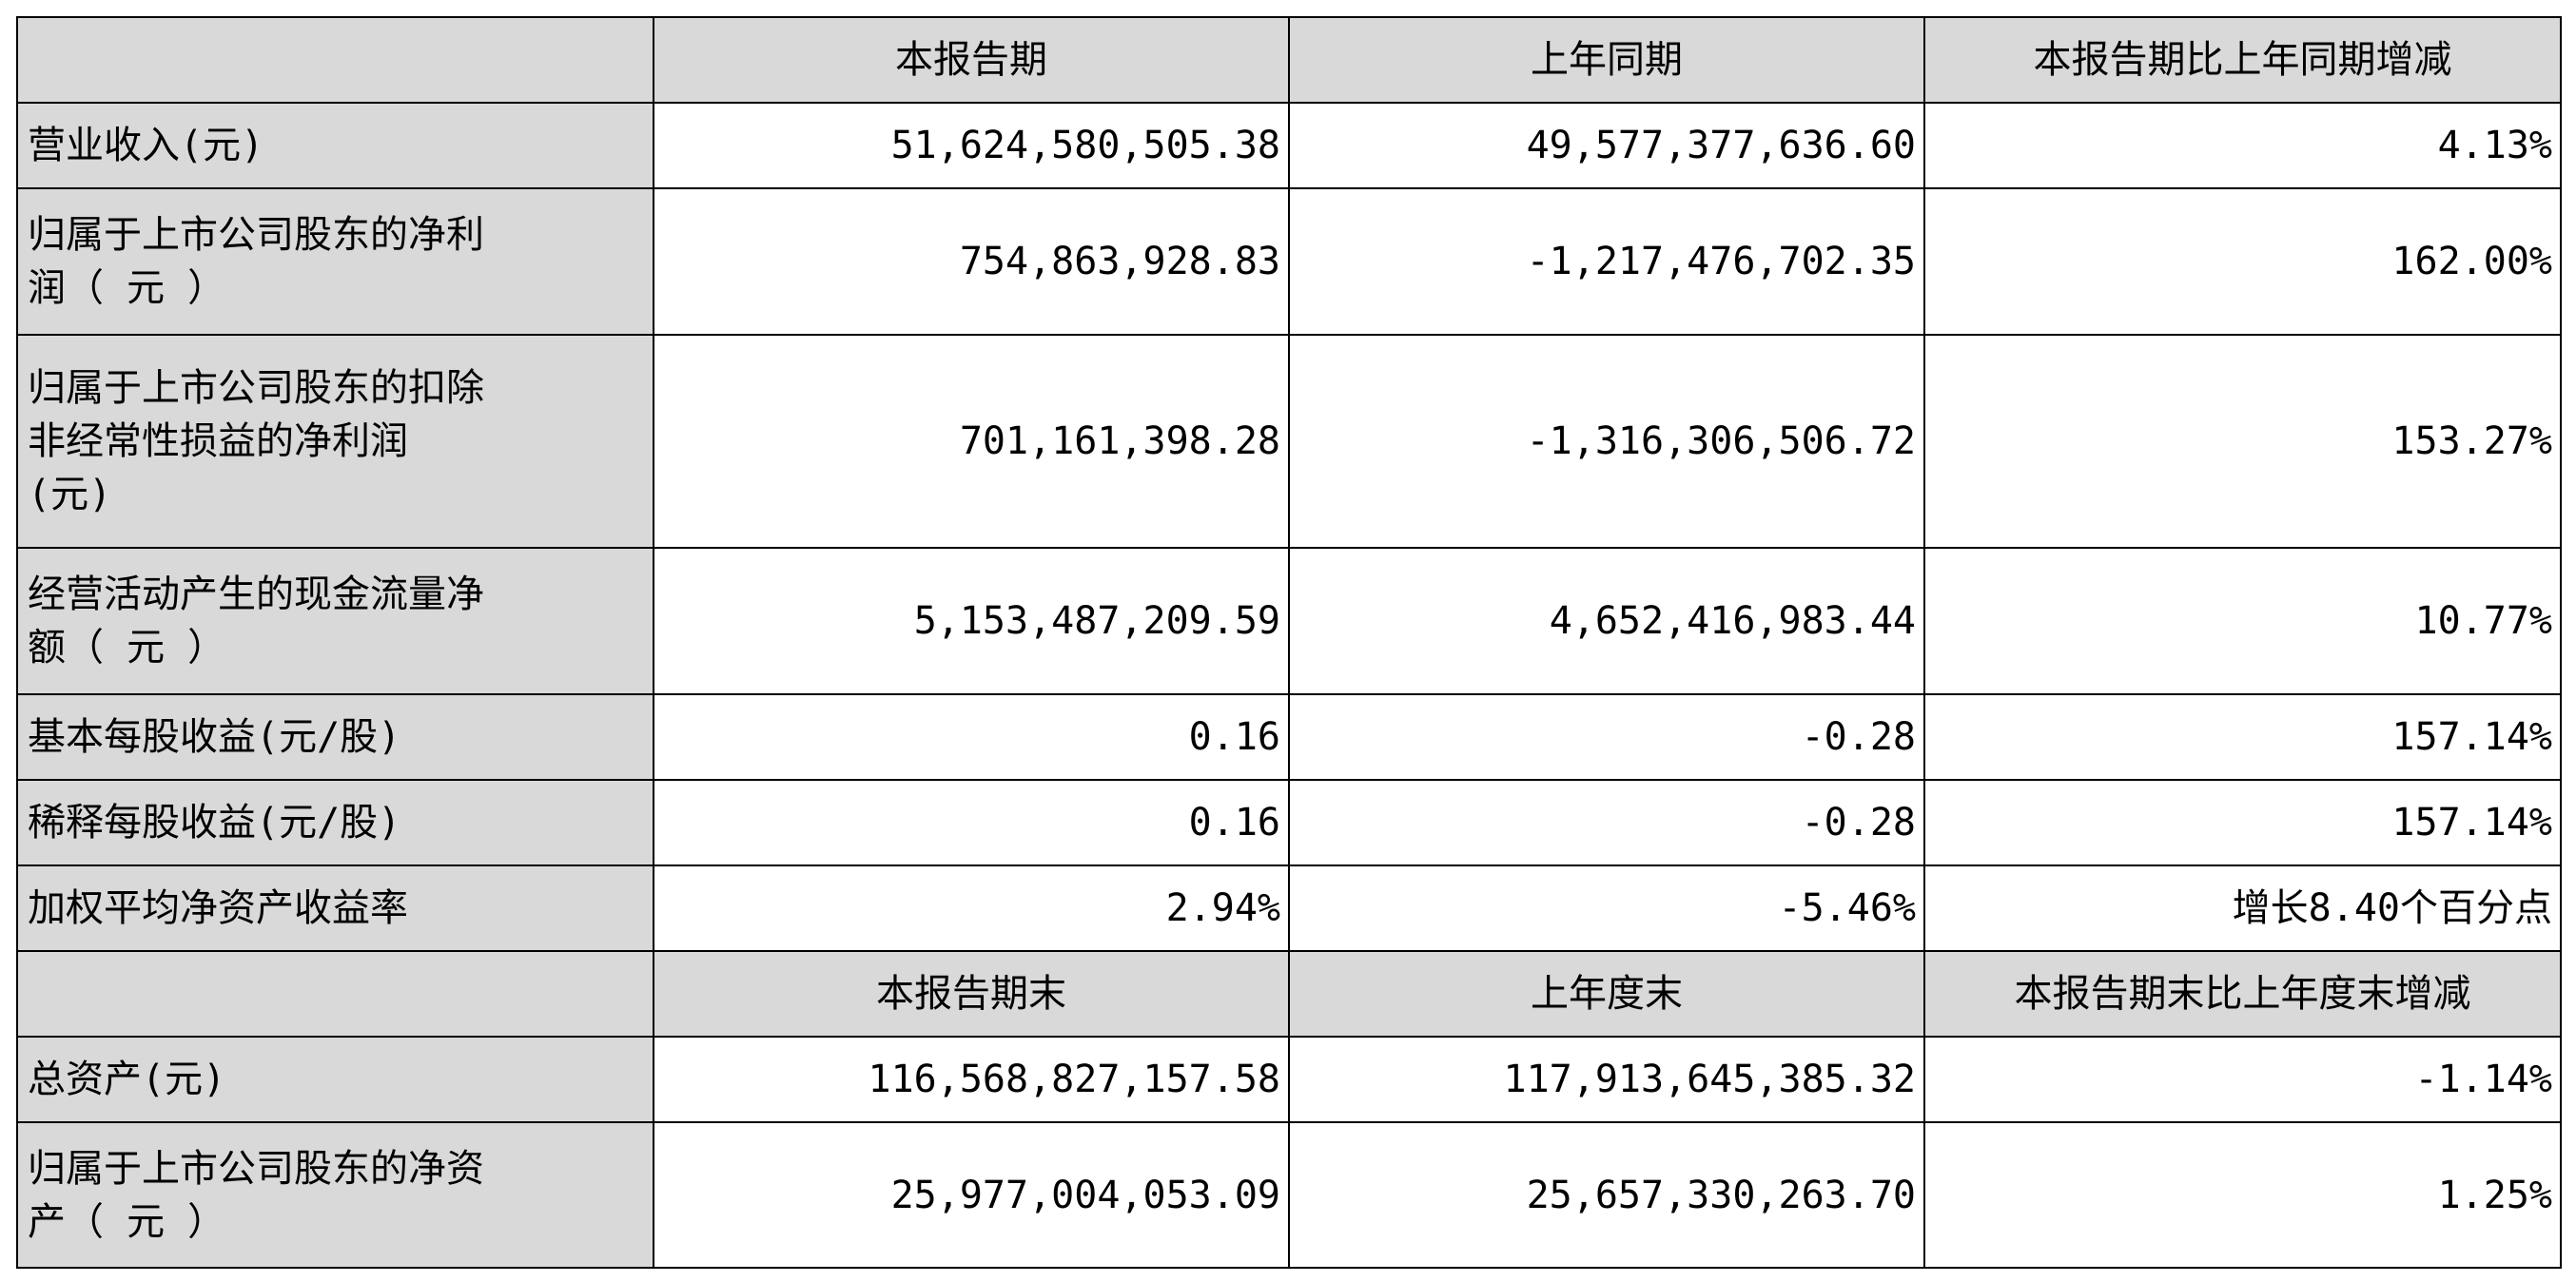  Describe the element at coordinates (256, 594) in the screenshot. I see `label-text: 经营活动产生的现金流量净` at that location.